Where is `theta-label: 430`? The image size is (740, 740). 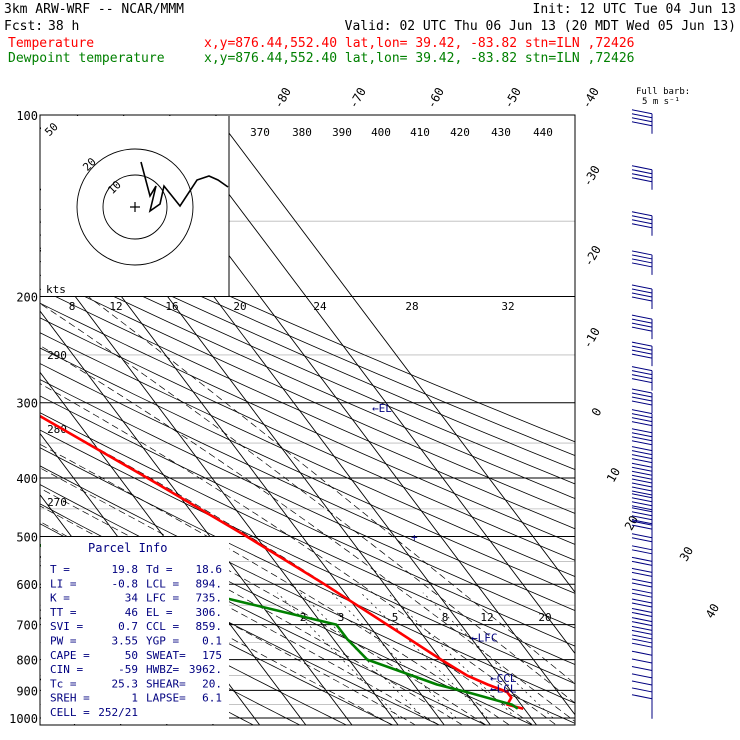 theta-label: 430 is located at coordinates (501, 132).